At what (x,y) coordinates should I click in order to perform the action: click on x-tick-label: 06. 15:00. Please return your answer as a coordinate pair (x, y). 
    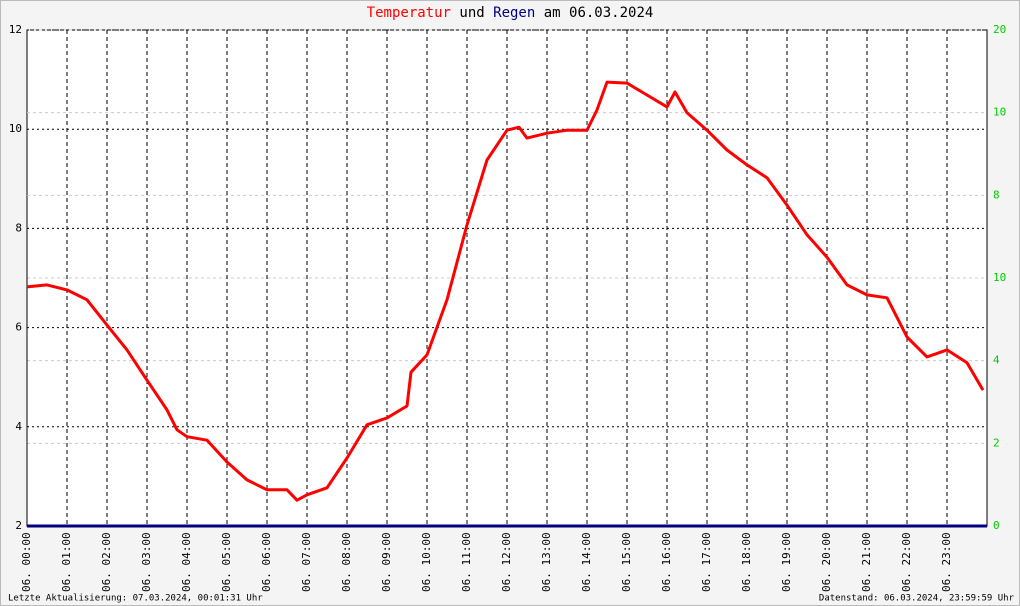
    Looking at the image, I should click on (626, 562).